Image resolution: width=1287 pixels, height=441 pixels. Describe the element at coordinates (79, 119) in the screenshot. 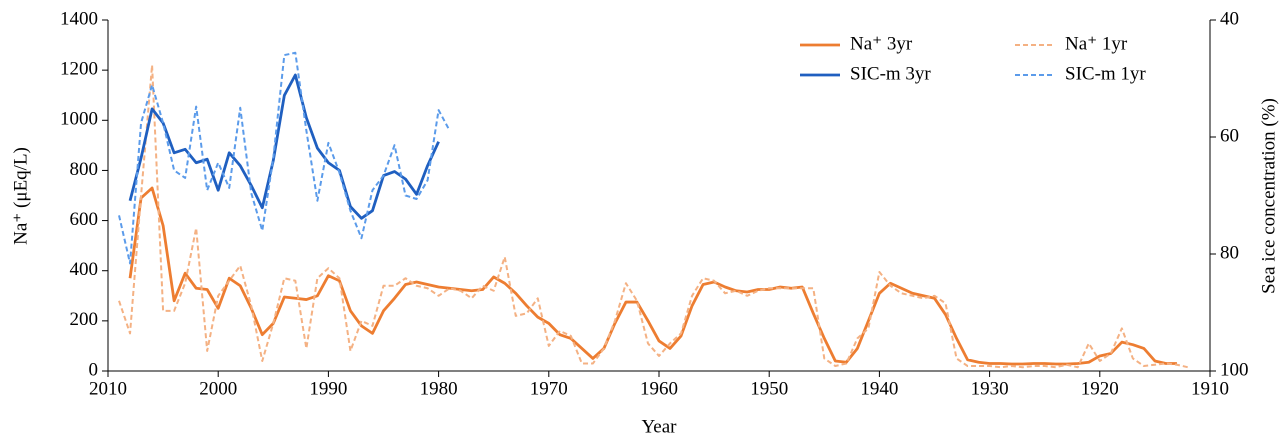

I see `y-tick-label: 1000` at that location.